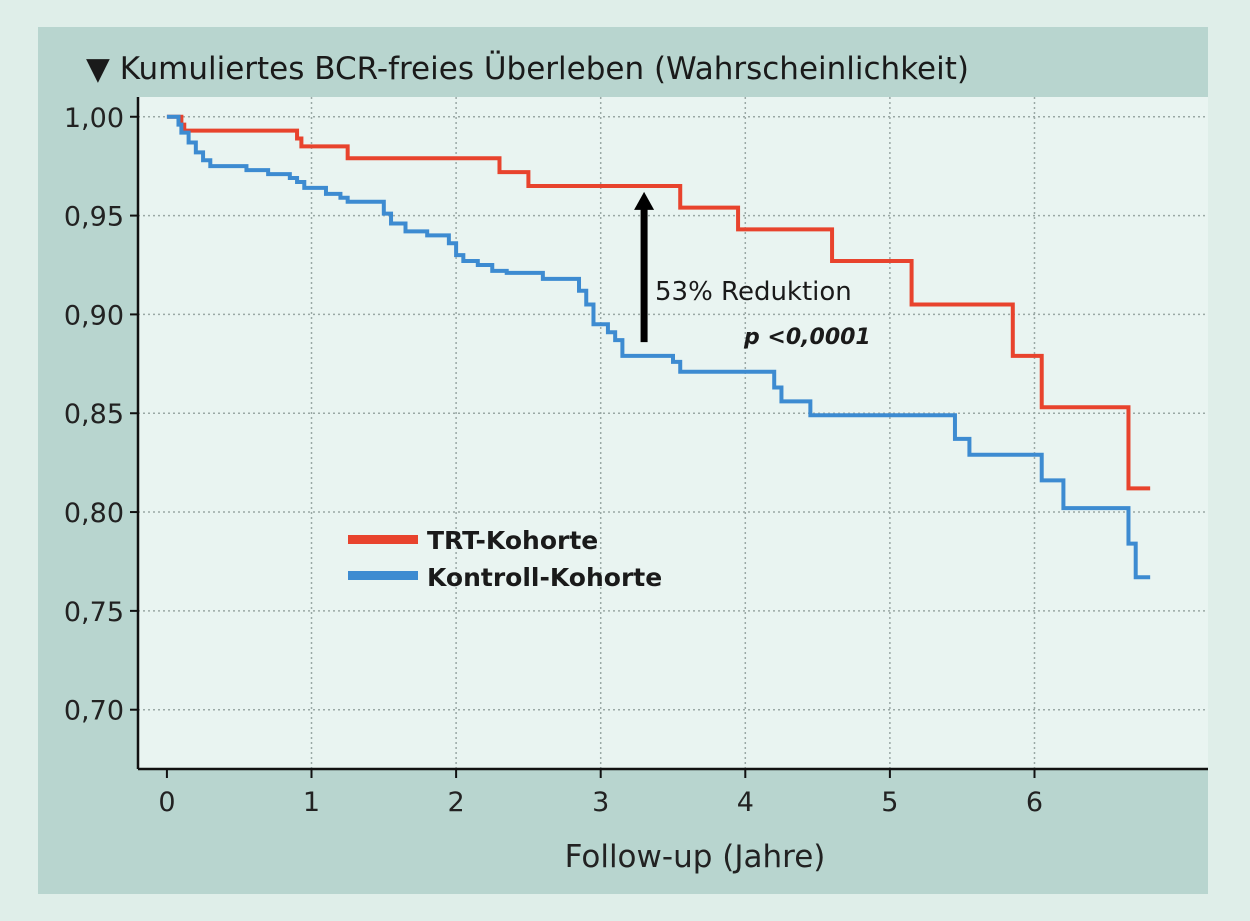  Describe the element at coordinates (752, 270) in the screenshot. I see `annotations: 53% Reduktion p <0,0001` at that location.